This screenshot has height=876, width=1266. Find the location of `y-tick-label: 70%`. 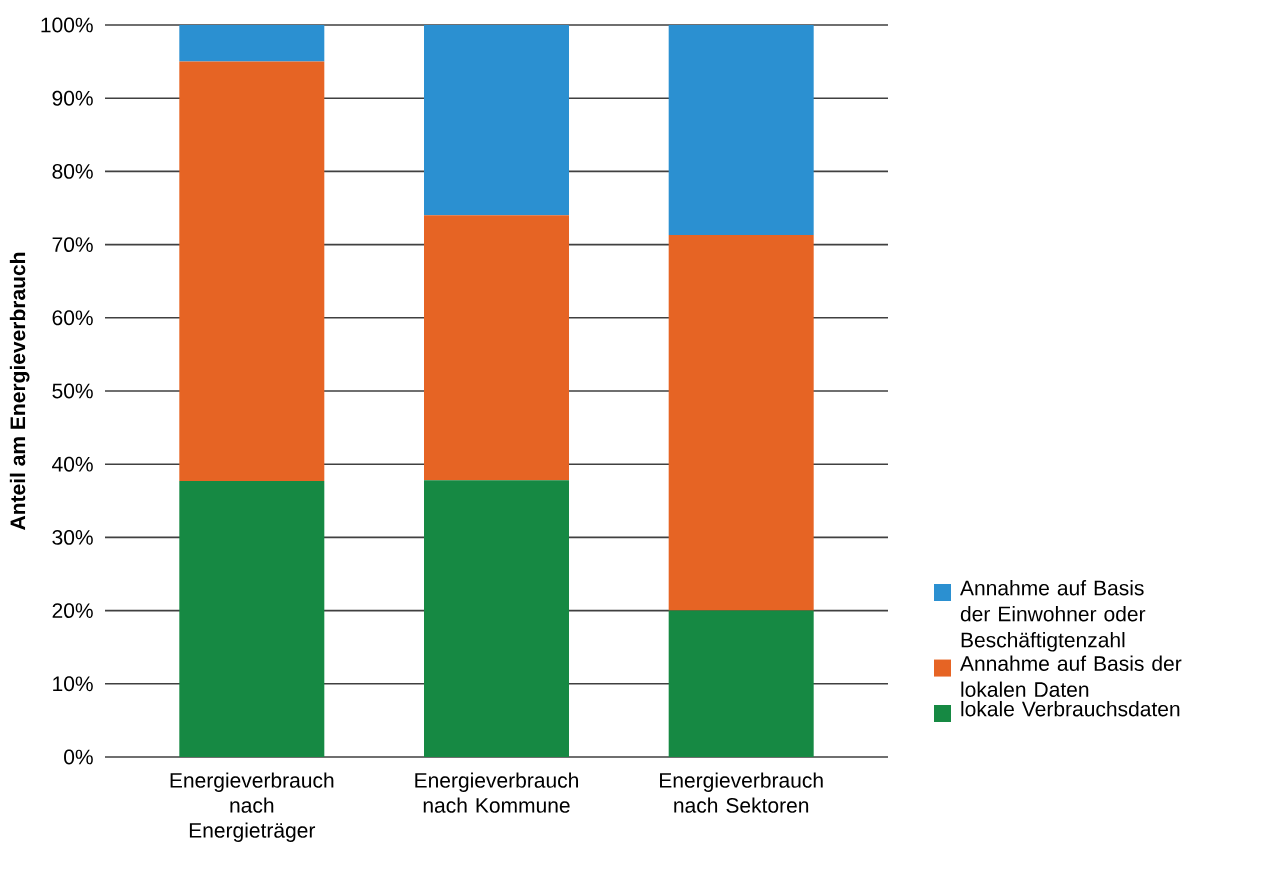

y-tick-label: 70% is located at coordinates (72, 245).